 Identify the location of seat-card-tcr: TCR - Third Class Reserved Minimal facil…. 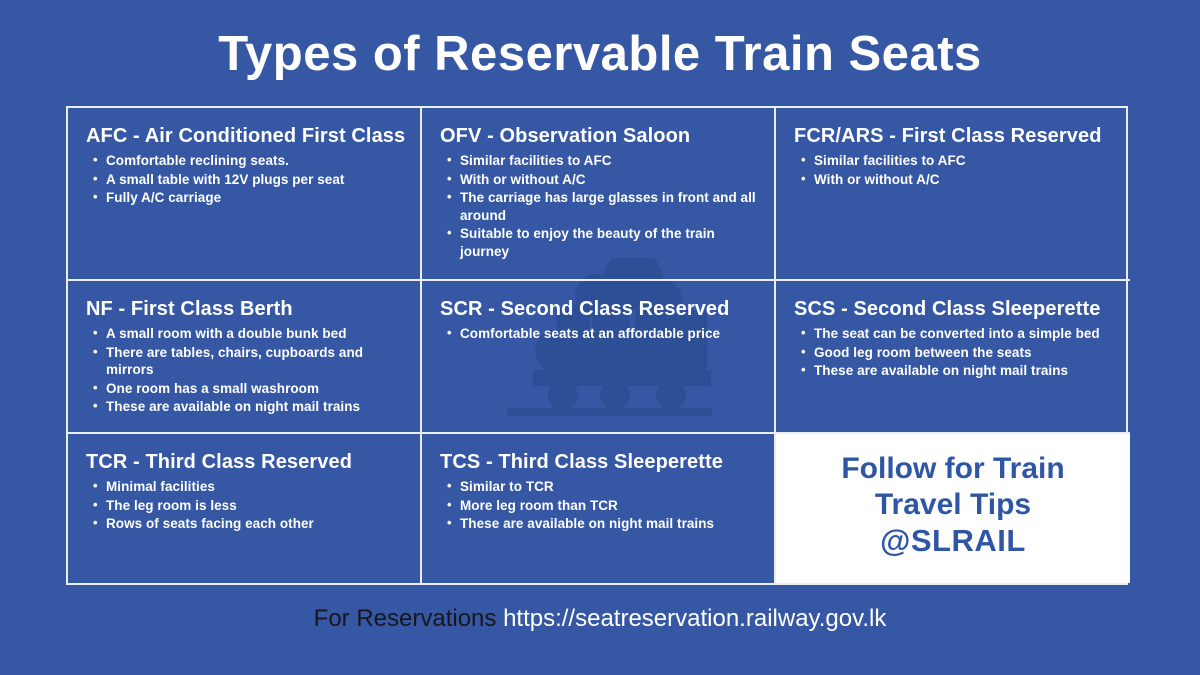
(245, 508).